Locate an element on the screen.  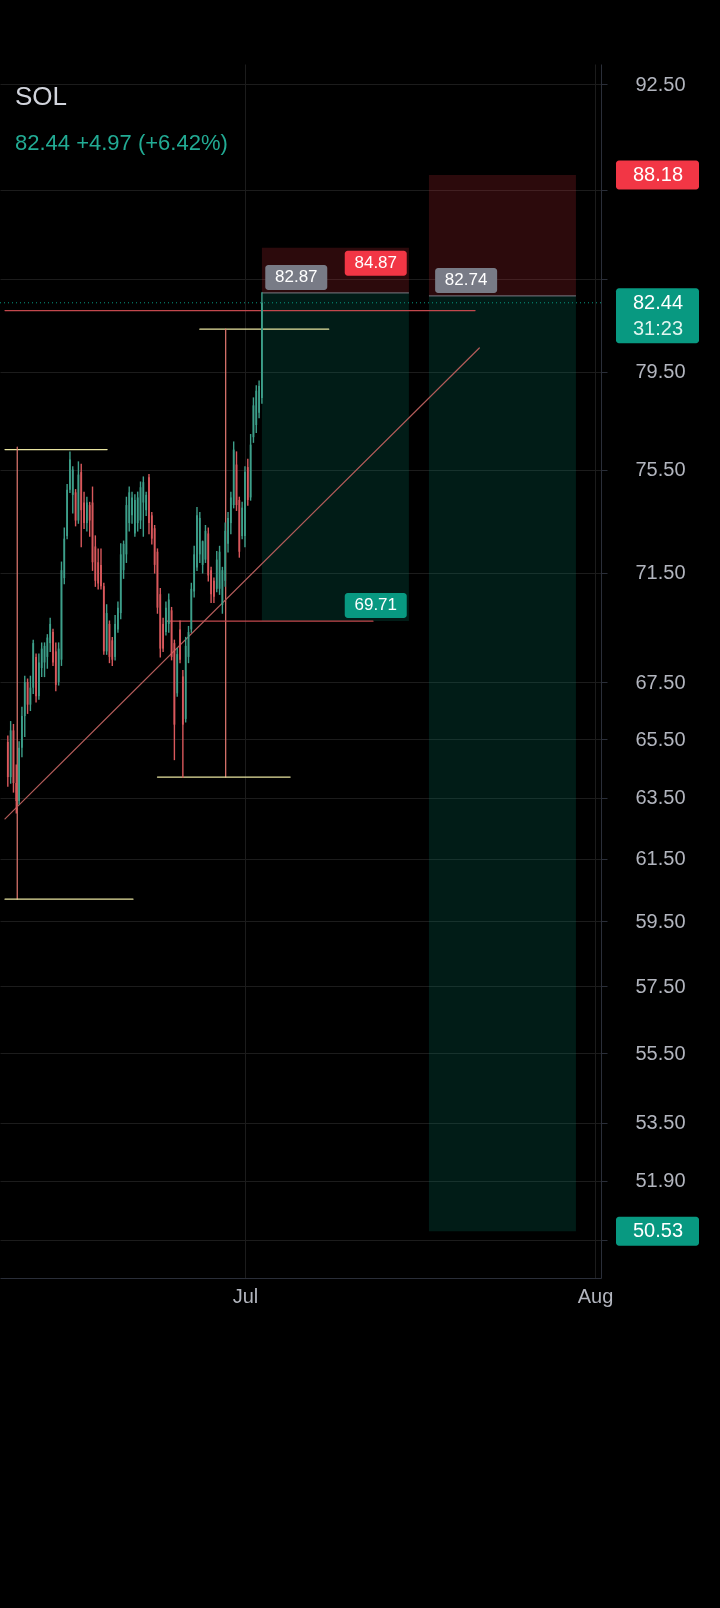
band-label: 69.71 is located at coordinates (376, 605).